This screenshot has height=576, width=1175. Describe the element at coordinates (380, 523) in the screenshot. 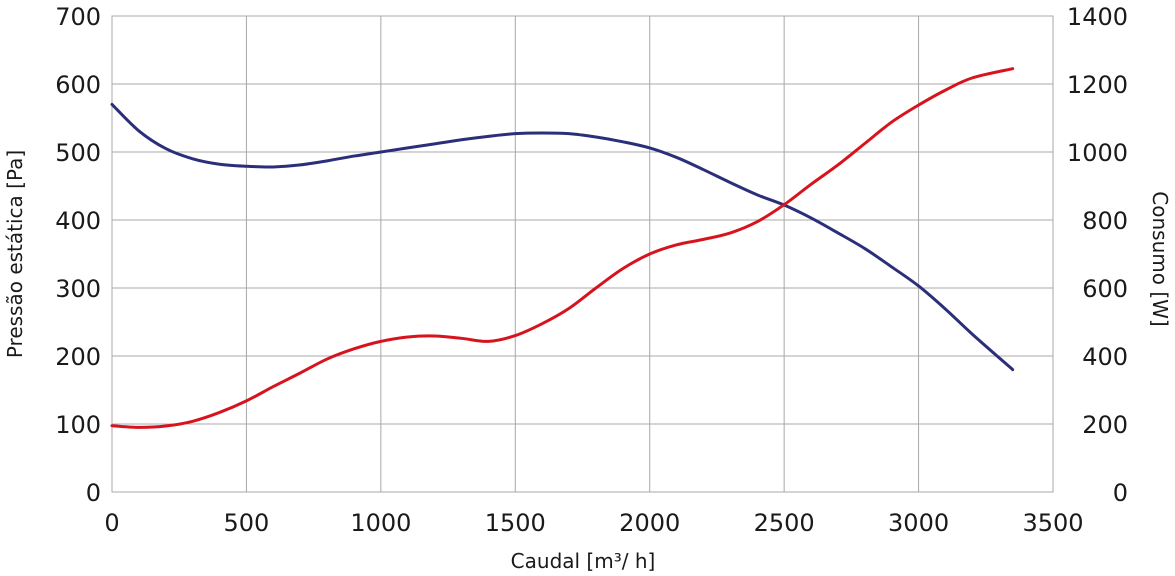

I see `x-tick-label: 1000` at that location.